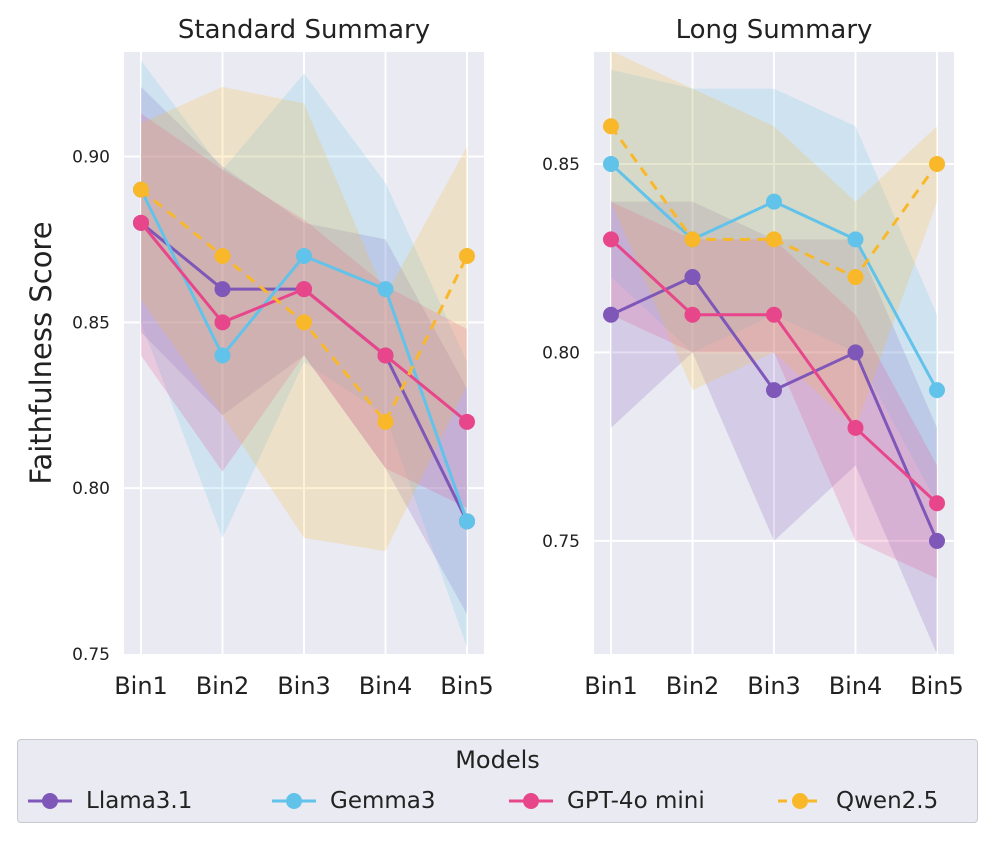 The width and height of the screenshot is (995, 841). I want to click on legend-label: Qwen2.5, so click(887, 801).